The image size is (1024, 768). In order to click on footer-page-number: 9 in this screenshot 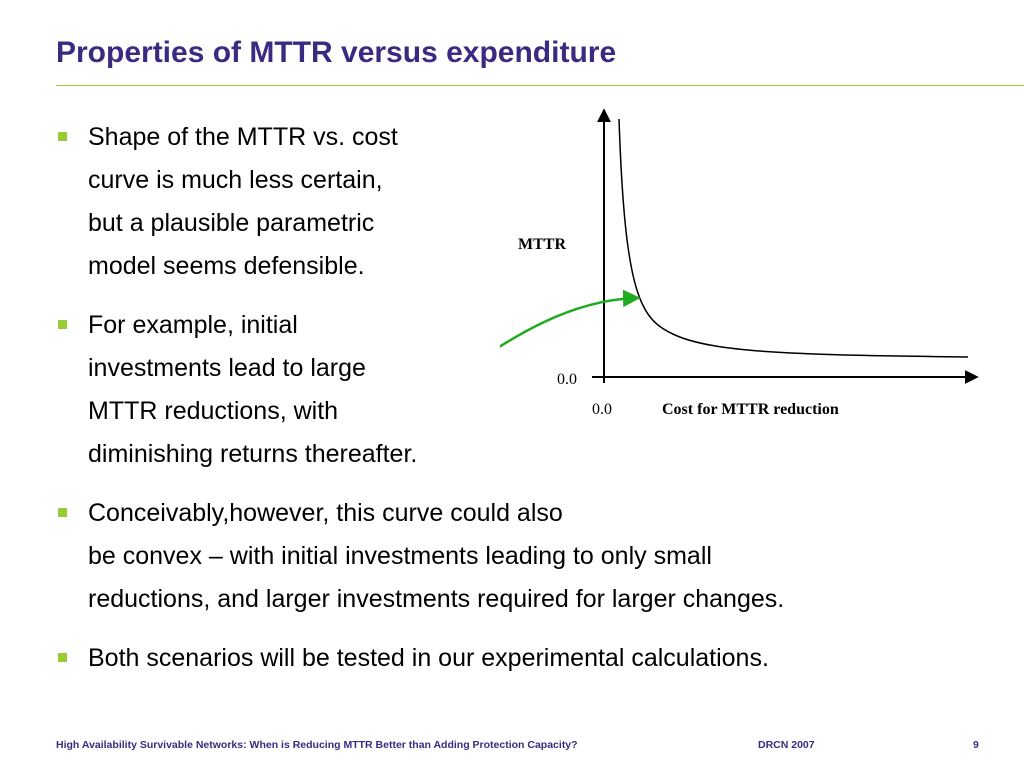, I will do `click(976, 745)`.